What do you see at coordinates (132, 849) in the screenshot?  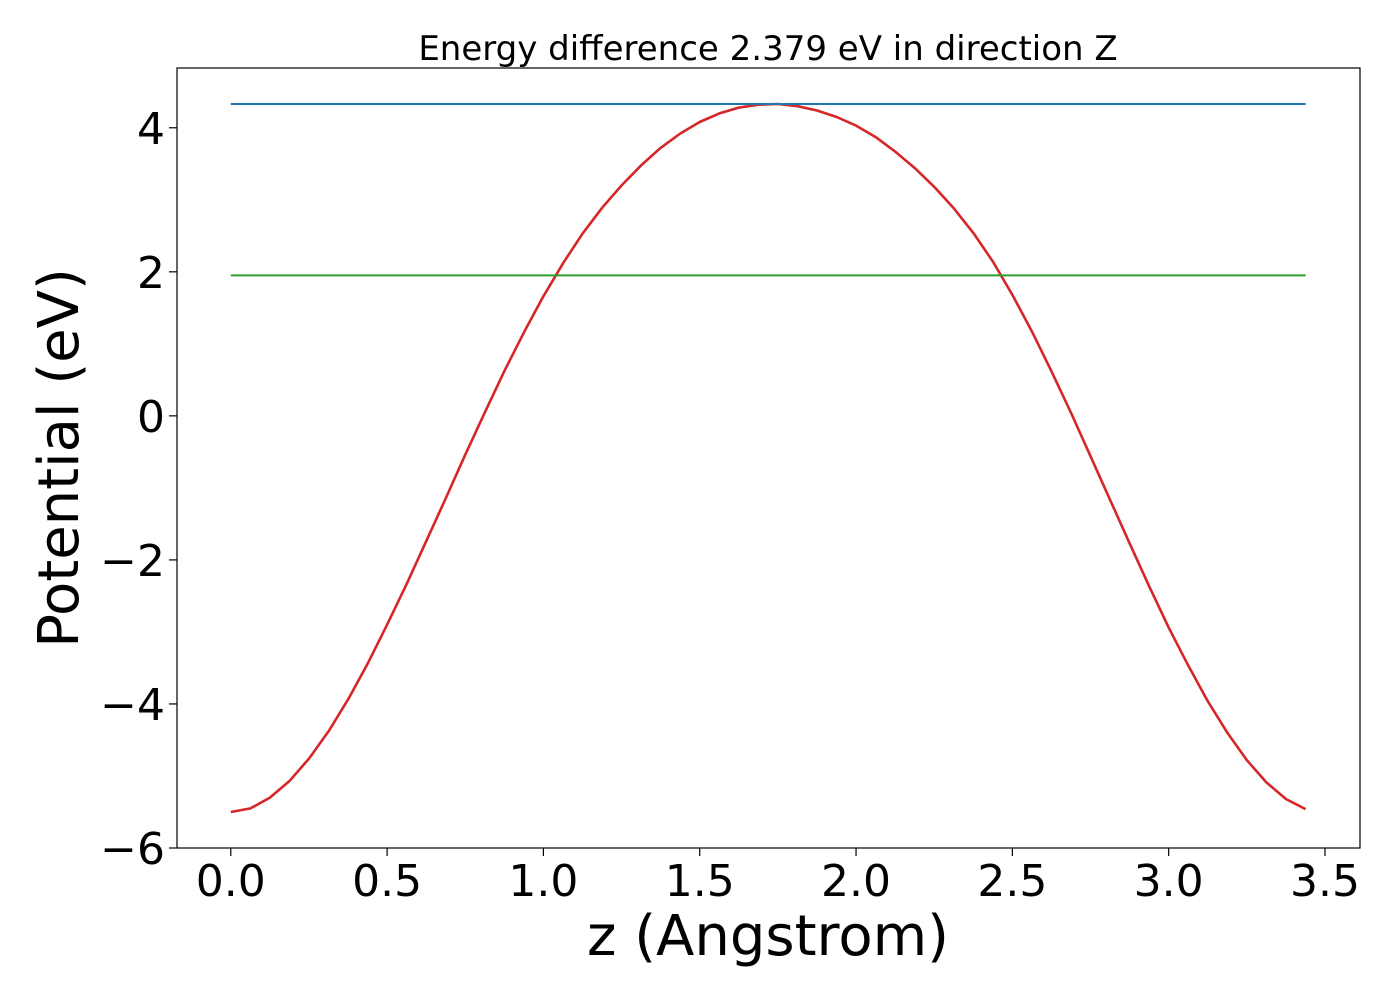 I see `y-tick-label: −6` at bounding box center [132, 849].